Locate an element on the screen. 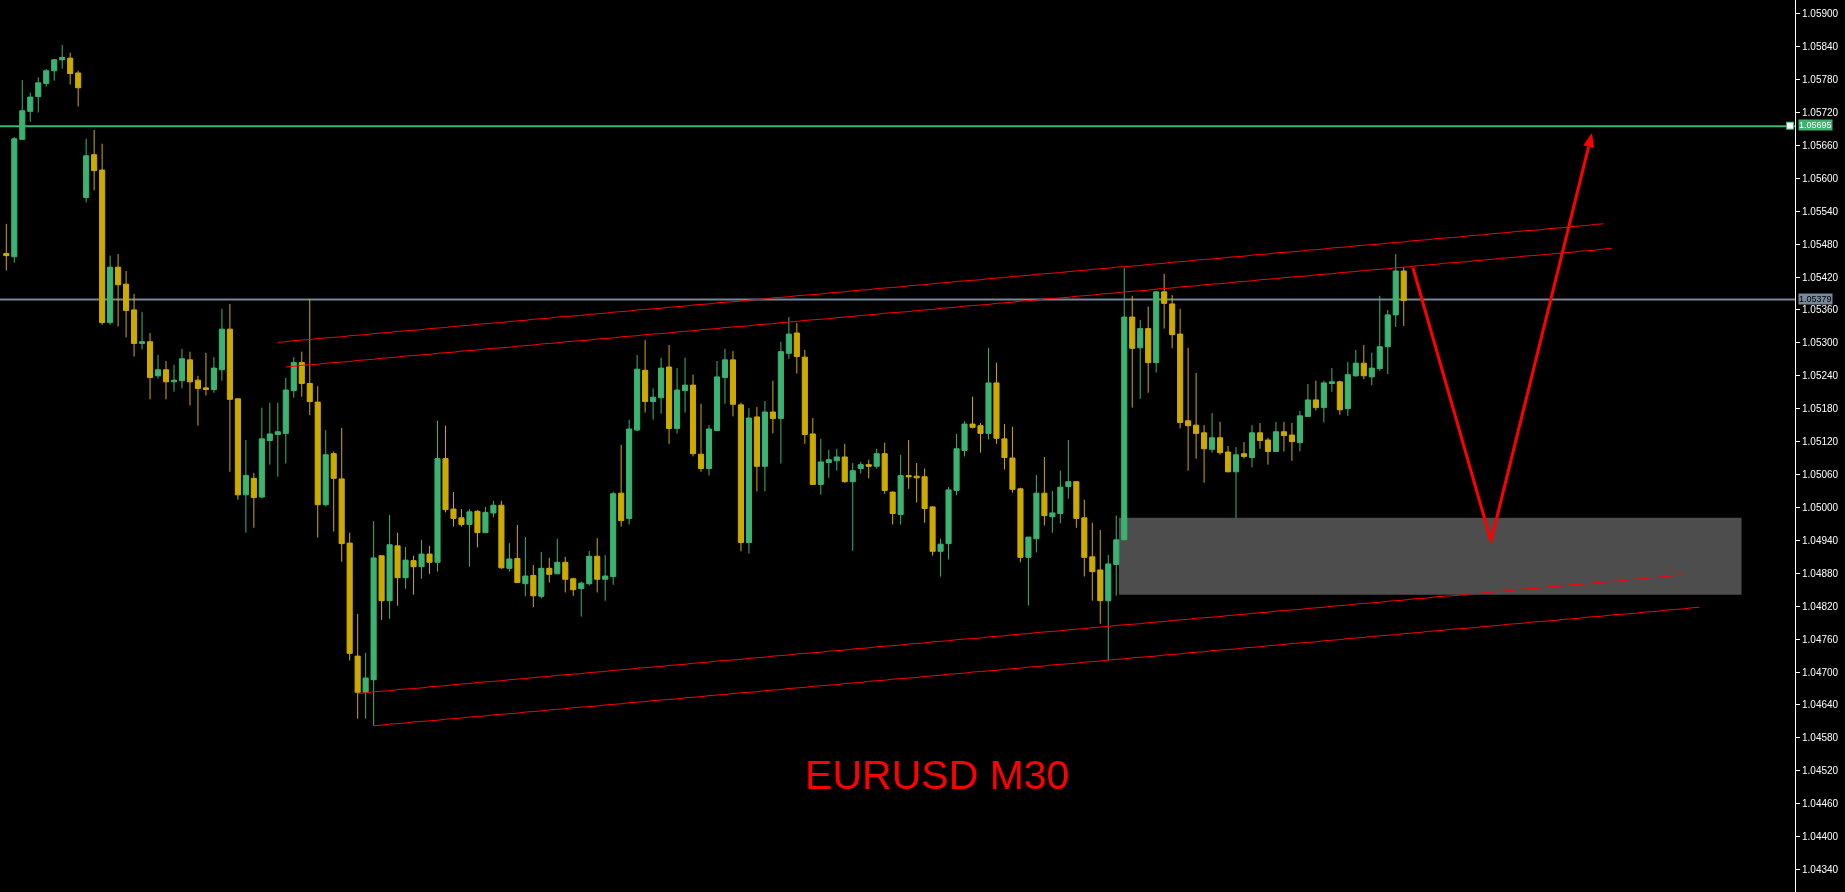 This screenshot has width=1845, height=892. y-tick-label: 1.04580 is located at coordinates (1820, 738).